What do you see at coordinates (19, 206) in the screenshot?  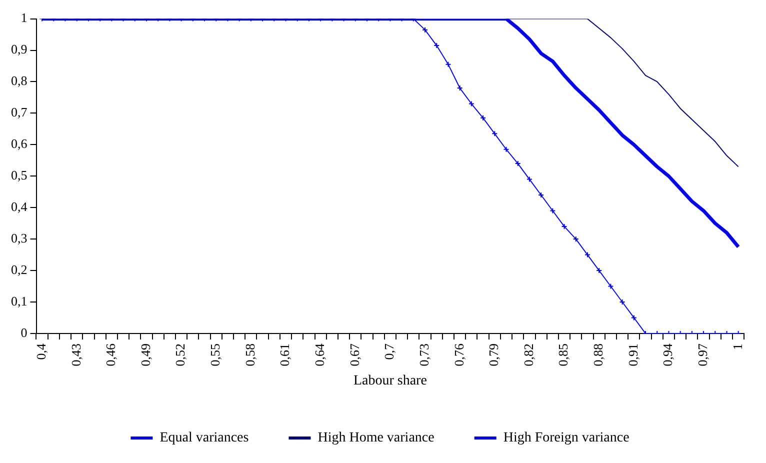 I see `y-tick-label: 0,4` at bounding box center [19, 206].